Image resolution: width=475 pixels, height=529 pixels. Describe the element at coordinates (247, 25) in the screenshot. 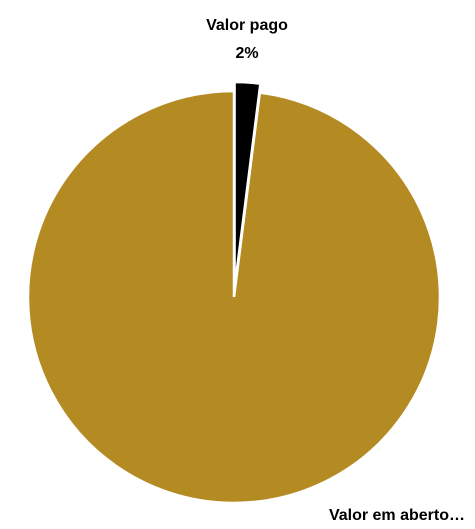

I see `slice-label-valor-pago: Valor pago` at that location.